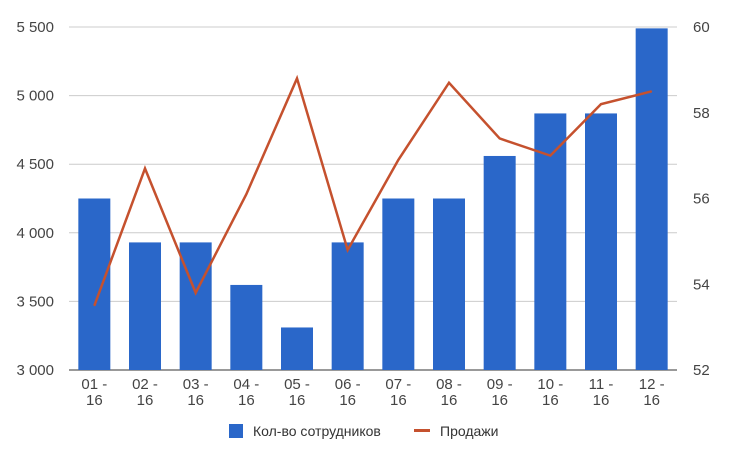 This screenshot has width=740, height=454. I want to click on left-tick-label: 4 500, so click(35, 164).